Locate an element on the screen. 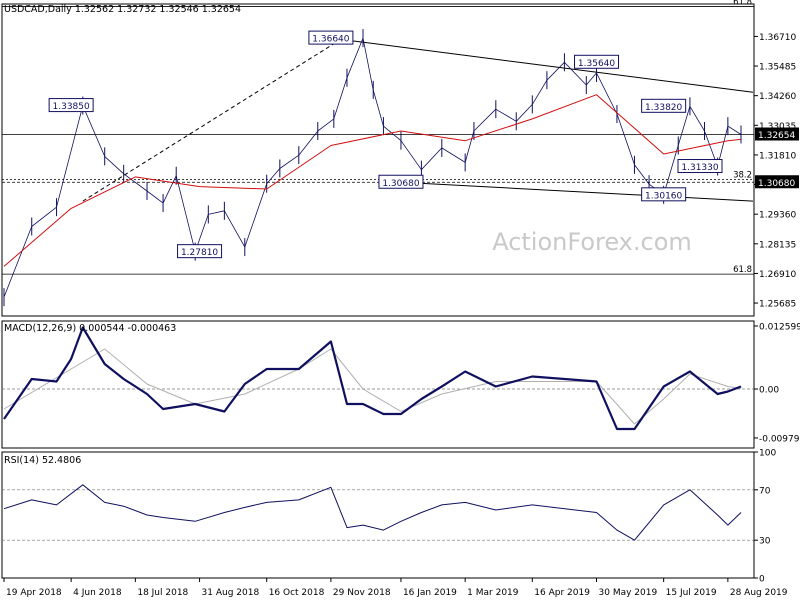 This screenshot has height=604, width=800. watermark-layer: ActionForex.com is located at coordinates (592, 242).